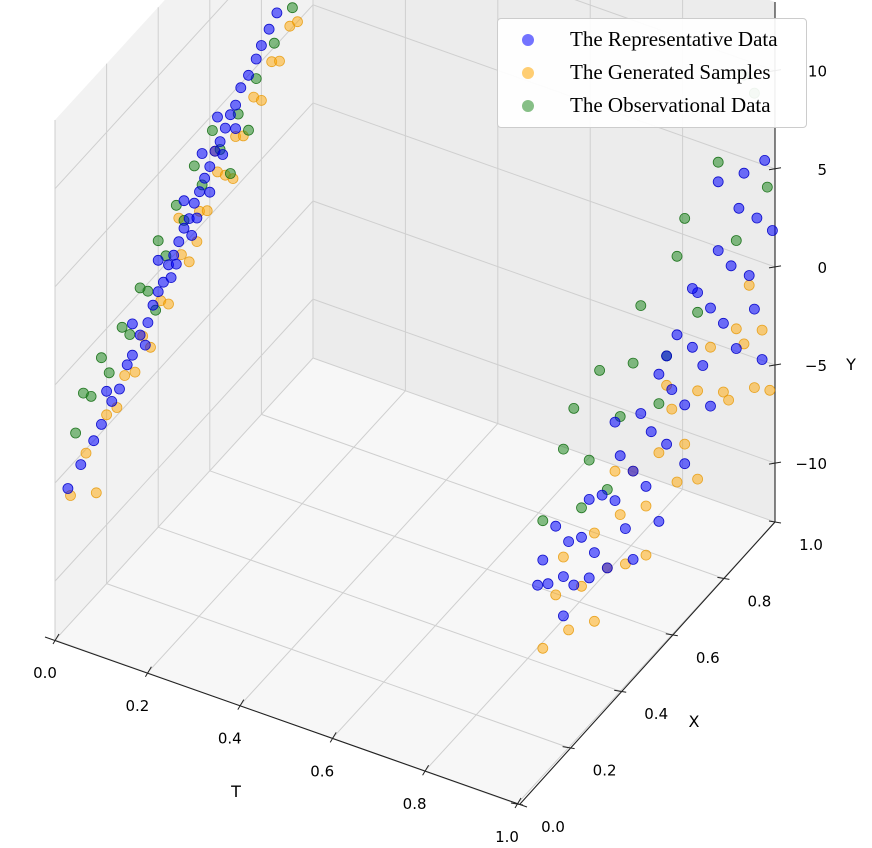 The width and height of the screenshot is (872, 848). I want to click on legend-marker-observational, so click(528, 105).